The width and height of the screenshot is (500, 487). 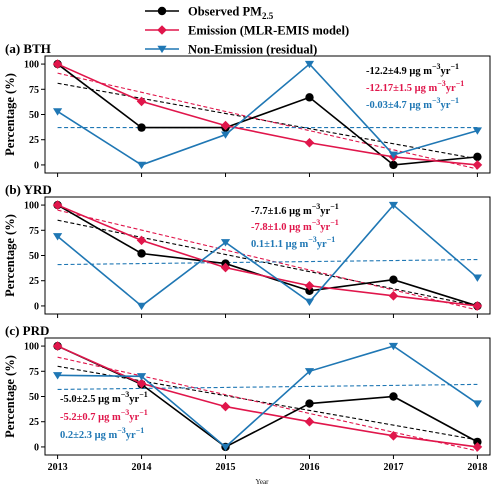 I want to click on x-tick-label: 2018, so click(x=477, y=467).